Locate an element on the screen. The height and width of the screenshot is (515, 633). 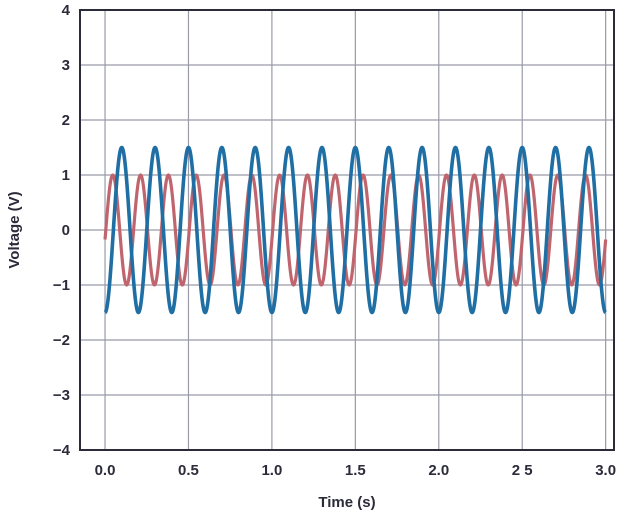
y-tick-label: −4 is located at coordinates (62, 450).